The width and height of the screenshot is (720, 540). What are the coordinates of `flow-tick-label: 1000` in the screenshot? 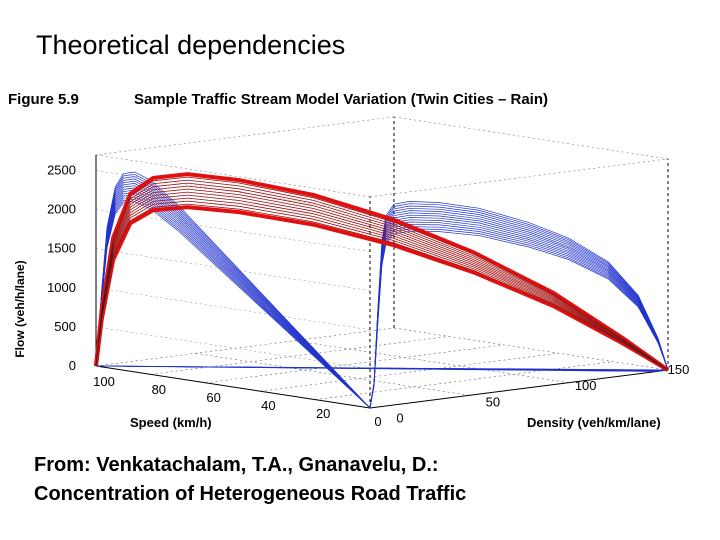 It's located at (61, 287).